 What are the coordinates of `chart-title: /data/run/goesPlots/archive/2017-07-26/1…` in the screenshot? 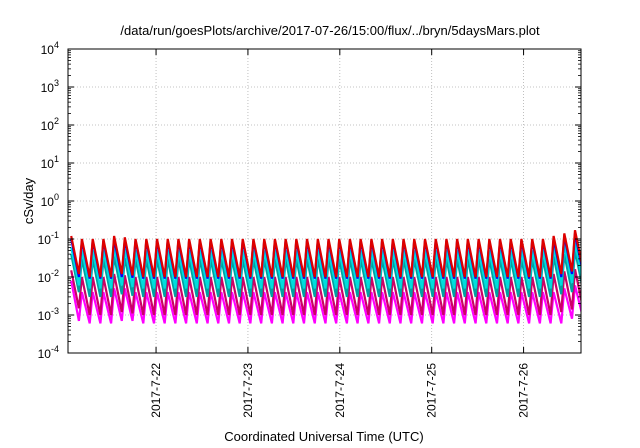 It's located at (330, 30).